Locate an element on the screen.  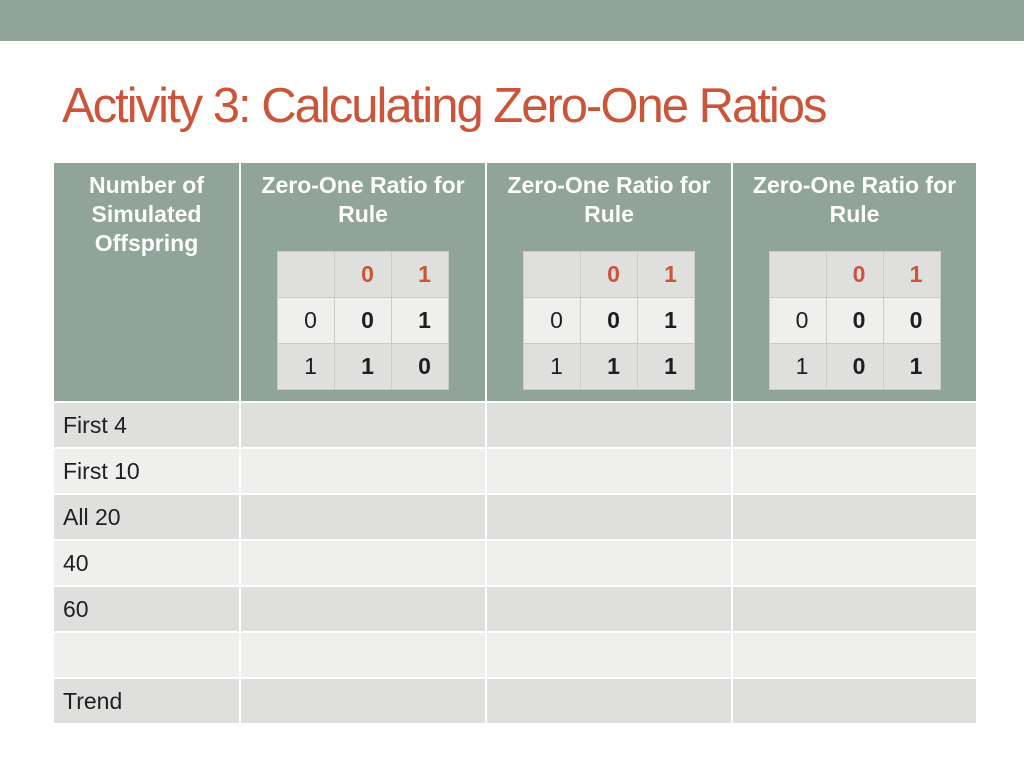
row-label: 40 is located at coordinates (146, 563).